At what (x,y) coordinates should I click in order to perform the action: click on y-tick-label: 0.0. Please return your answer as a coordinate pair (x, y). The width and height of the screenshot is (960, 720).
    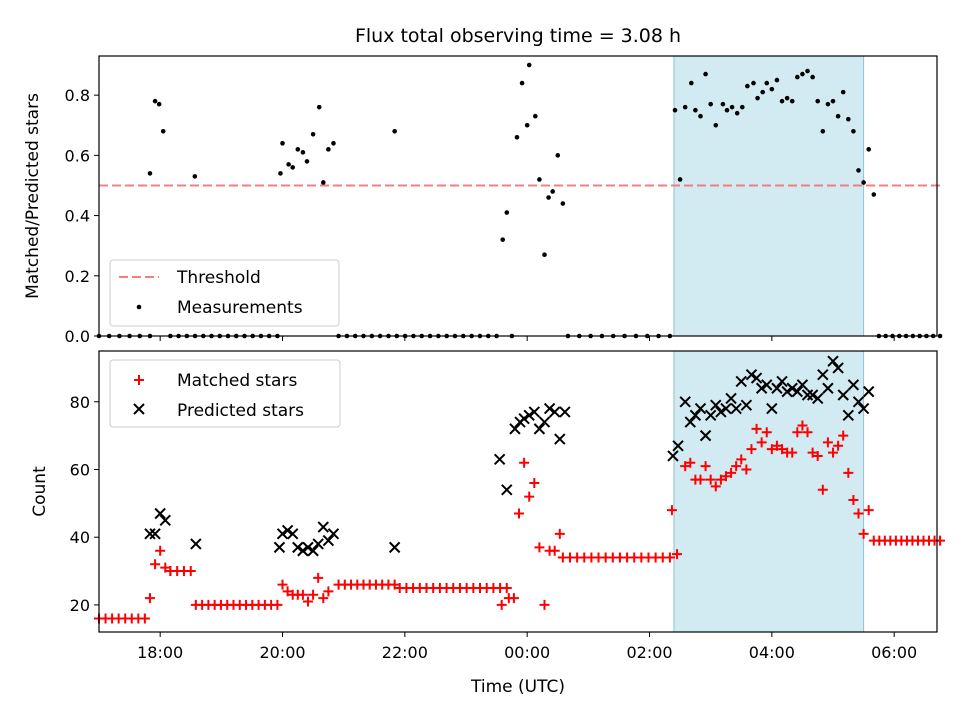
    Looking at the image, I should click on (77, 336).